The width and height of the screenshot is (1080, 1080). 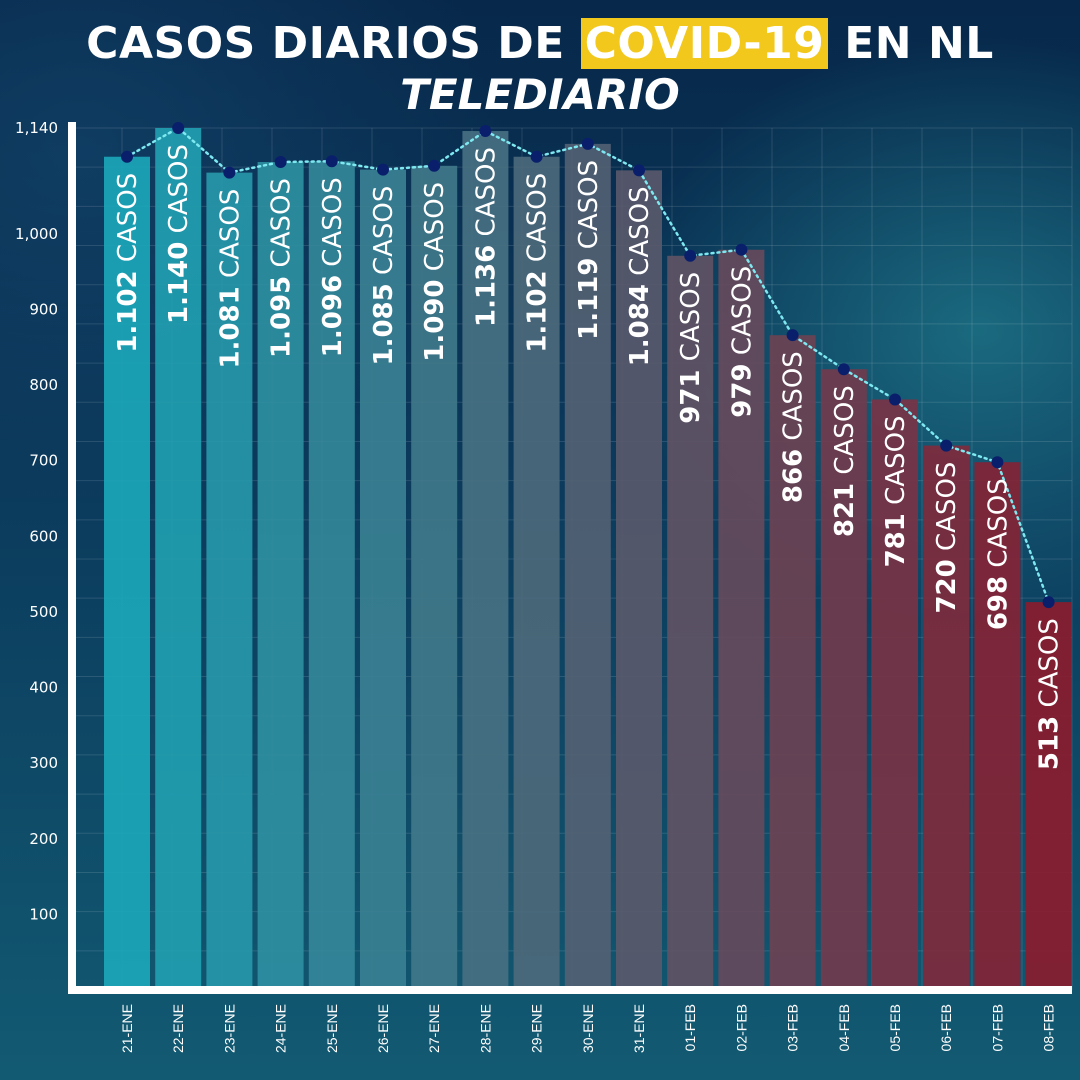 What do you see at coordinates (911, 43) in the screenshot?
I see `title-suffix: EN NL` at bounding box center [911, 43].